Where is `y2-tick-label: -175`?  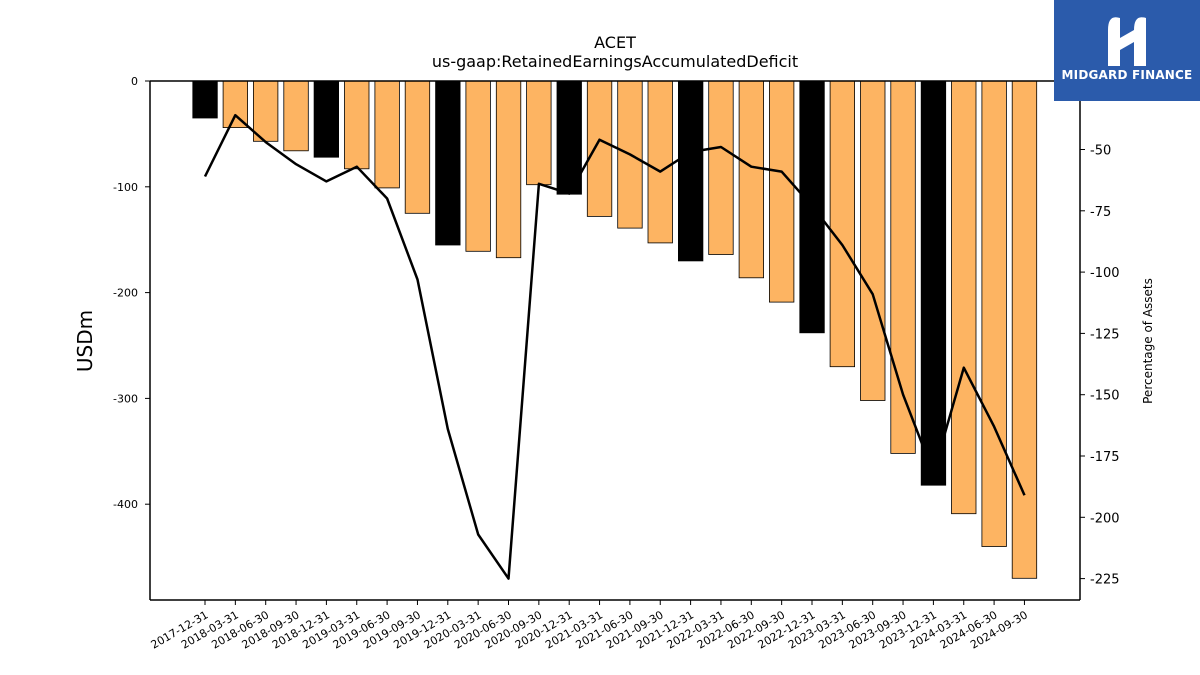
y2-tick-label: -175 is located at coordinates (1105, 457).